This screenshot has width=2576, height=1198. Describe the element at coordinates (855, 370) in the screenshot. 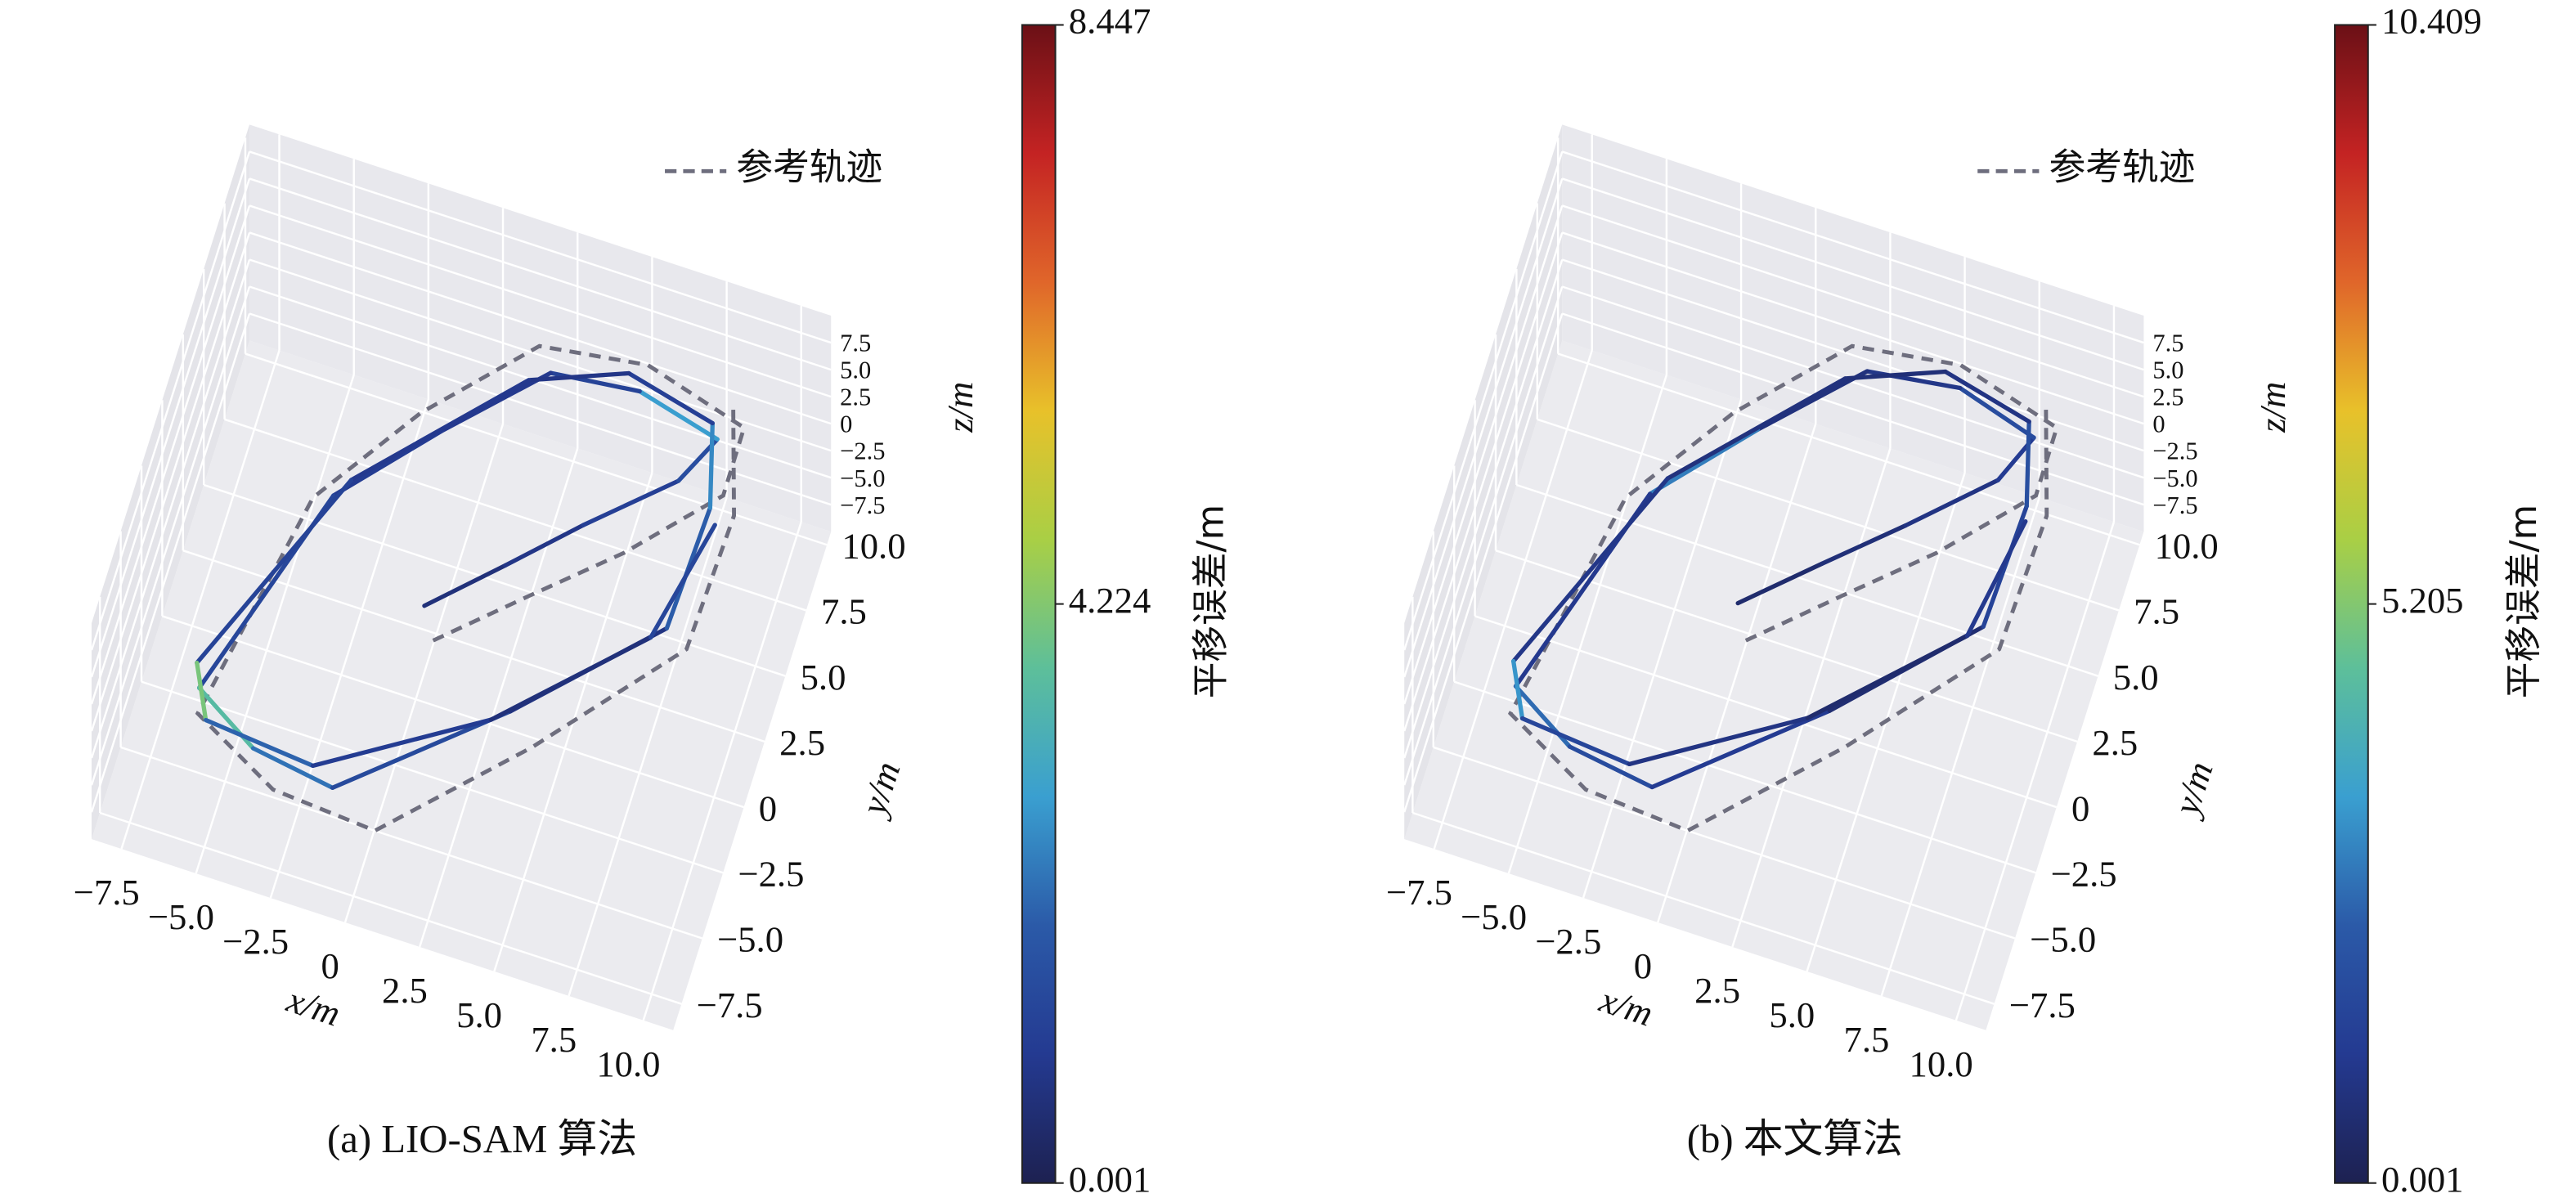

I see `z-tick-label: 5.0` at that location.